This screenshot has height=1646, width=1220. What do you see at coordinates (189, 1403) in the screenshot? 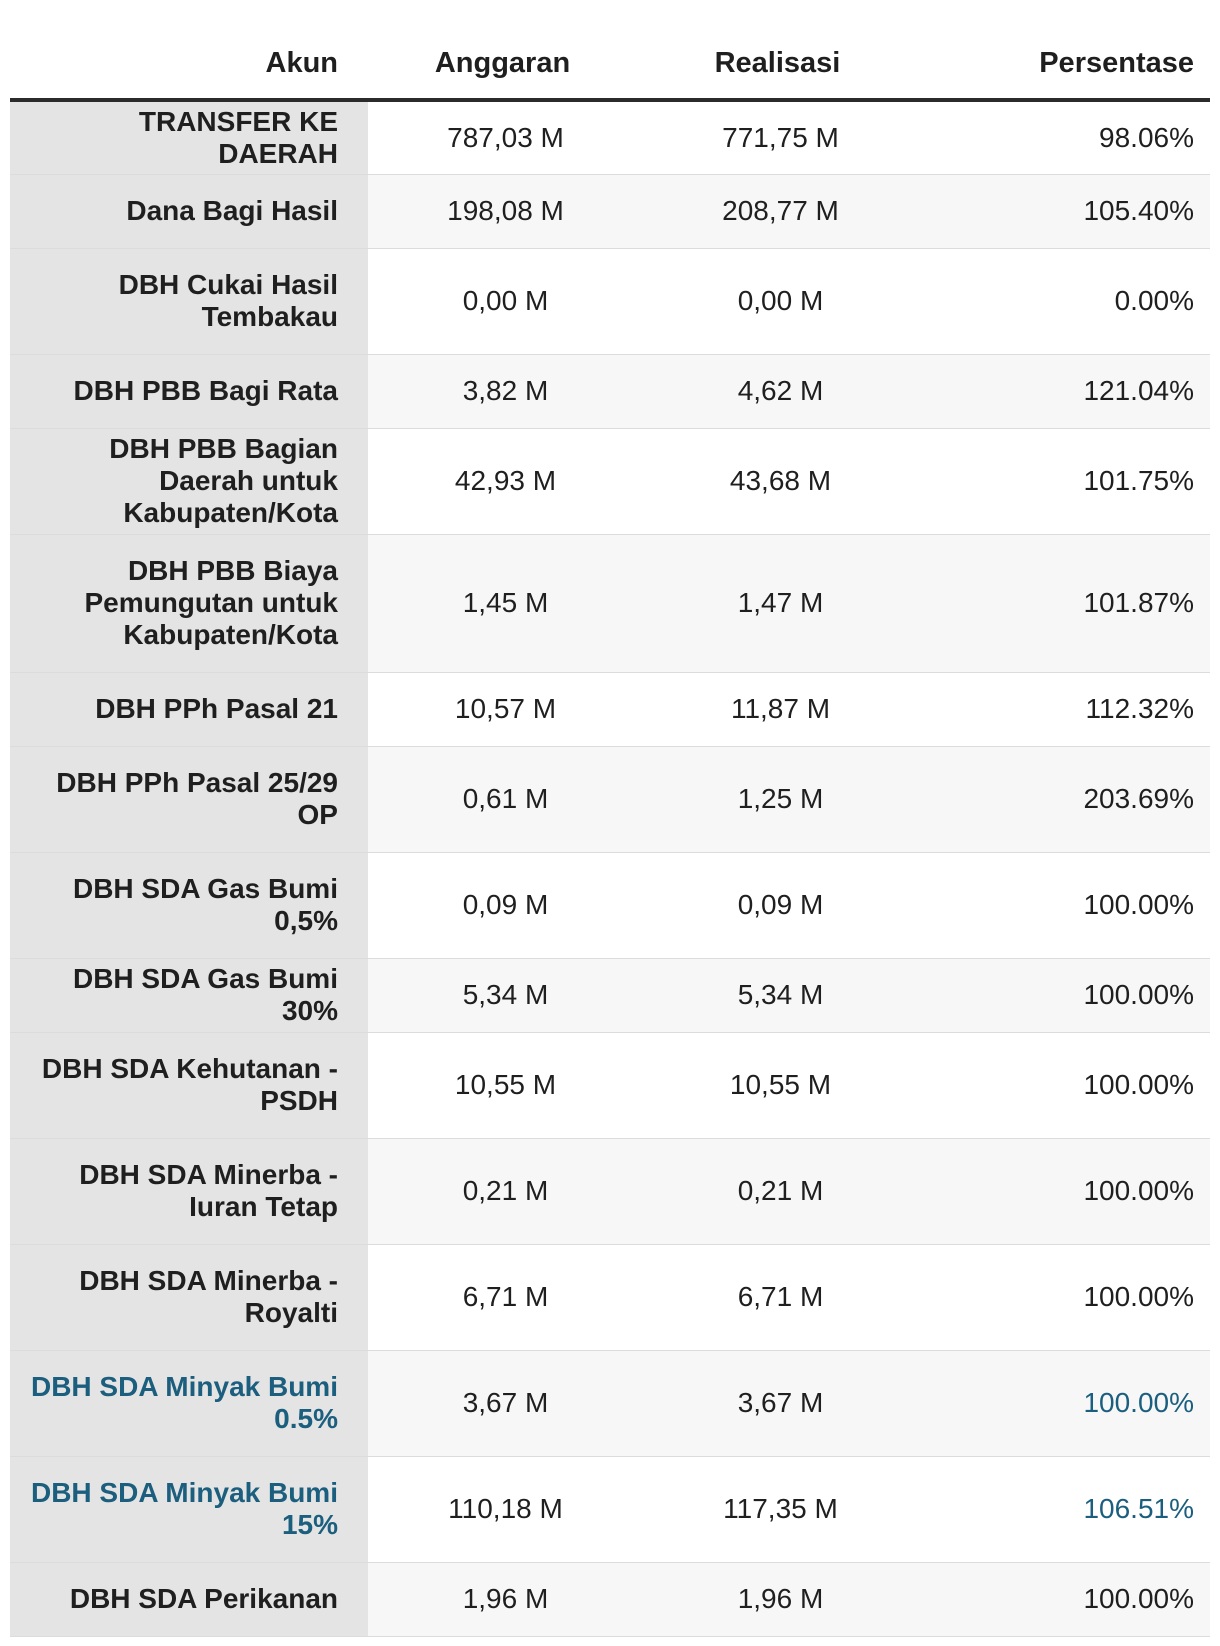
I see `cell-akun-link: DBH SDA Minyak Bumi 0.5%` at bounding box center [189, 1403].